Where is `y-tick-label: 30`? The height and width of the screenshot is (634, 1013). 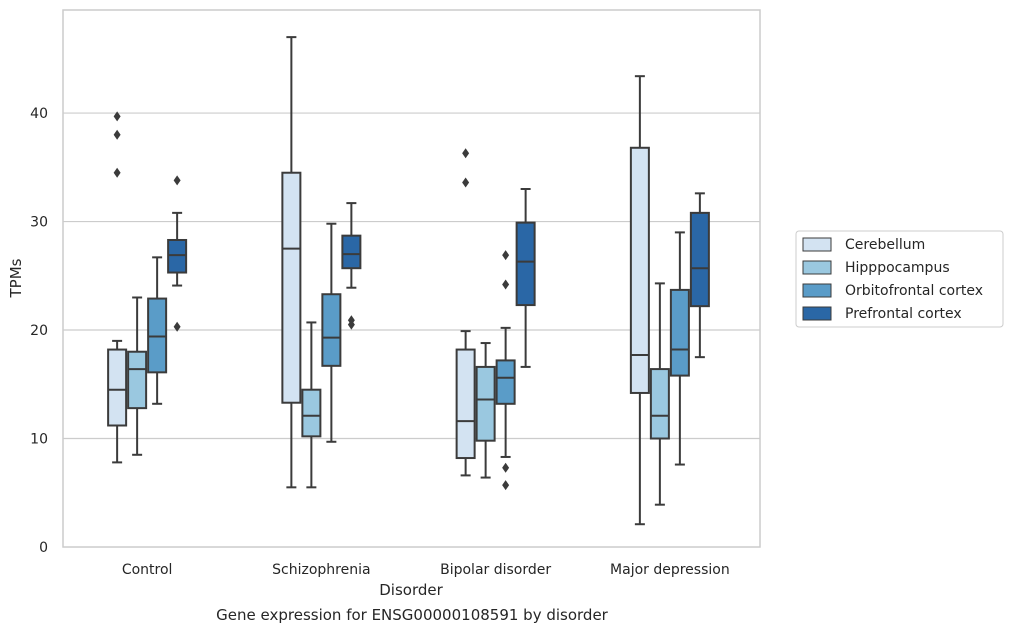 y-tick-label: 30 is located at coordinates (39, 223).